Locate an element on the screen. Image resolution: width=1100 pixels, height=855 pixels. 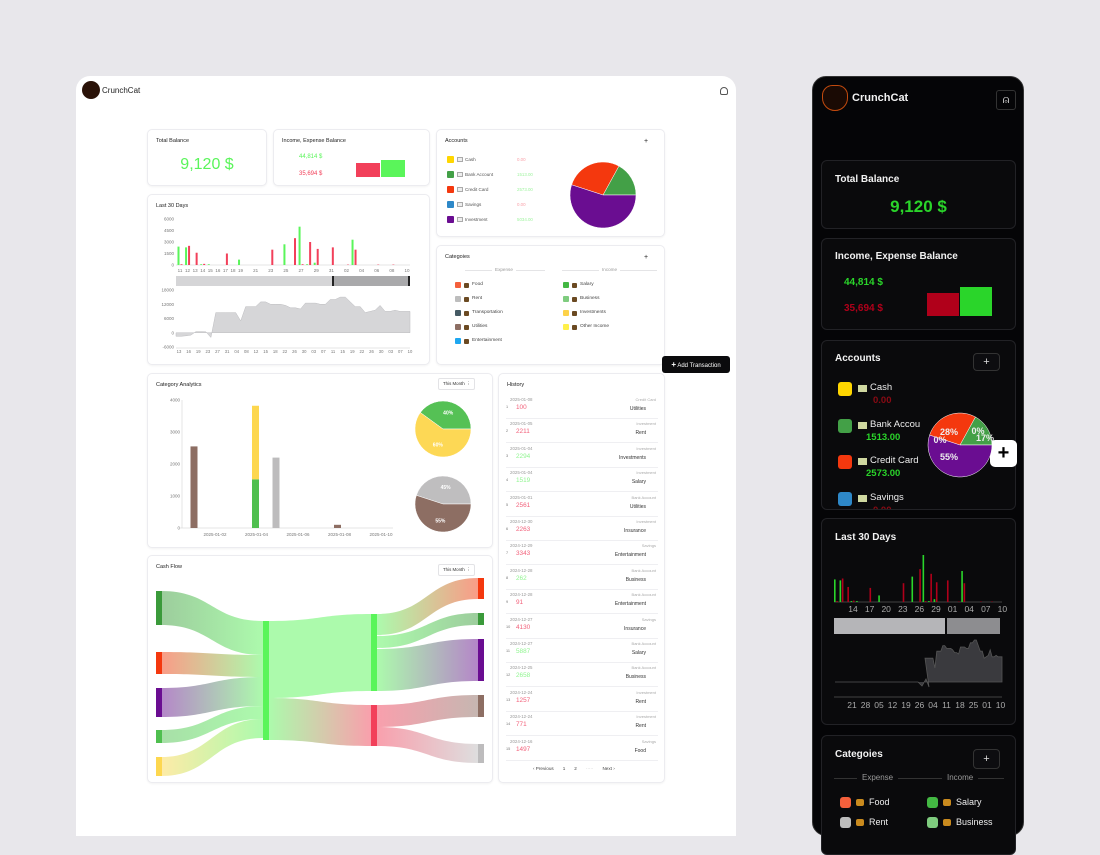
previous-page-button: ‹ Previous is located at coordinates (543, 768).